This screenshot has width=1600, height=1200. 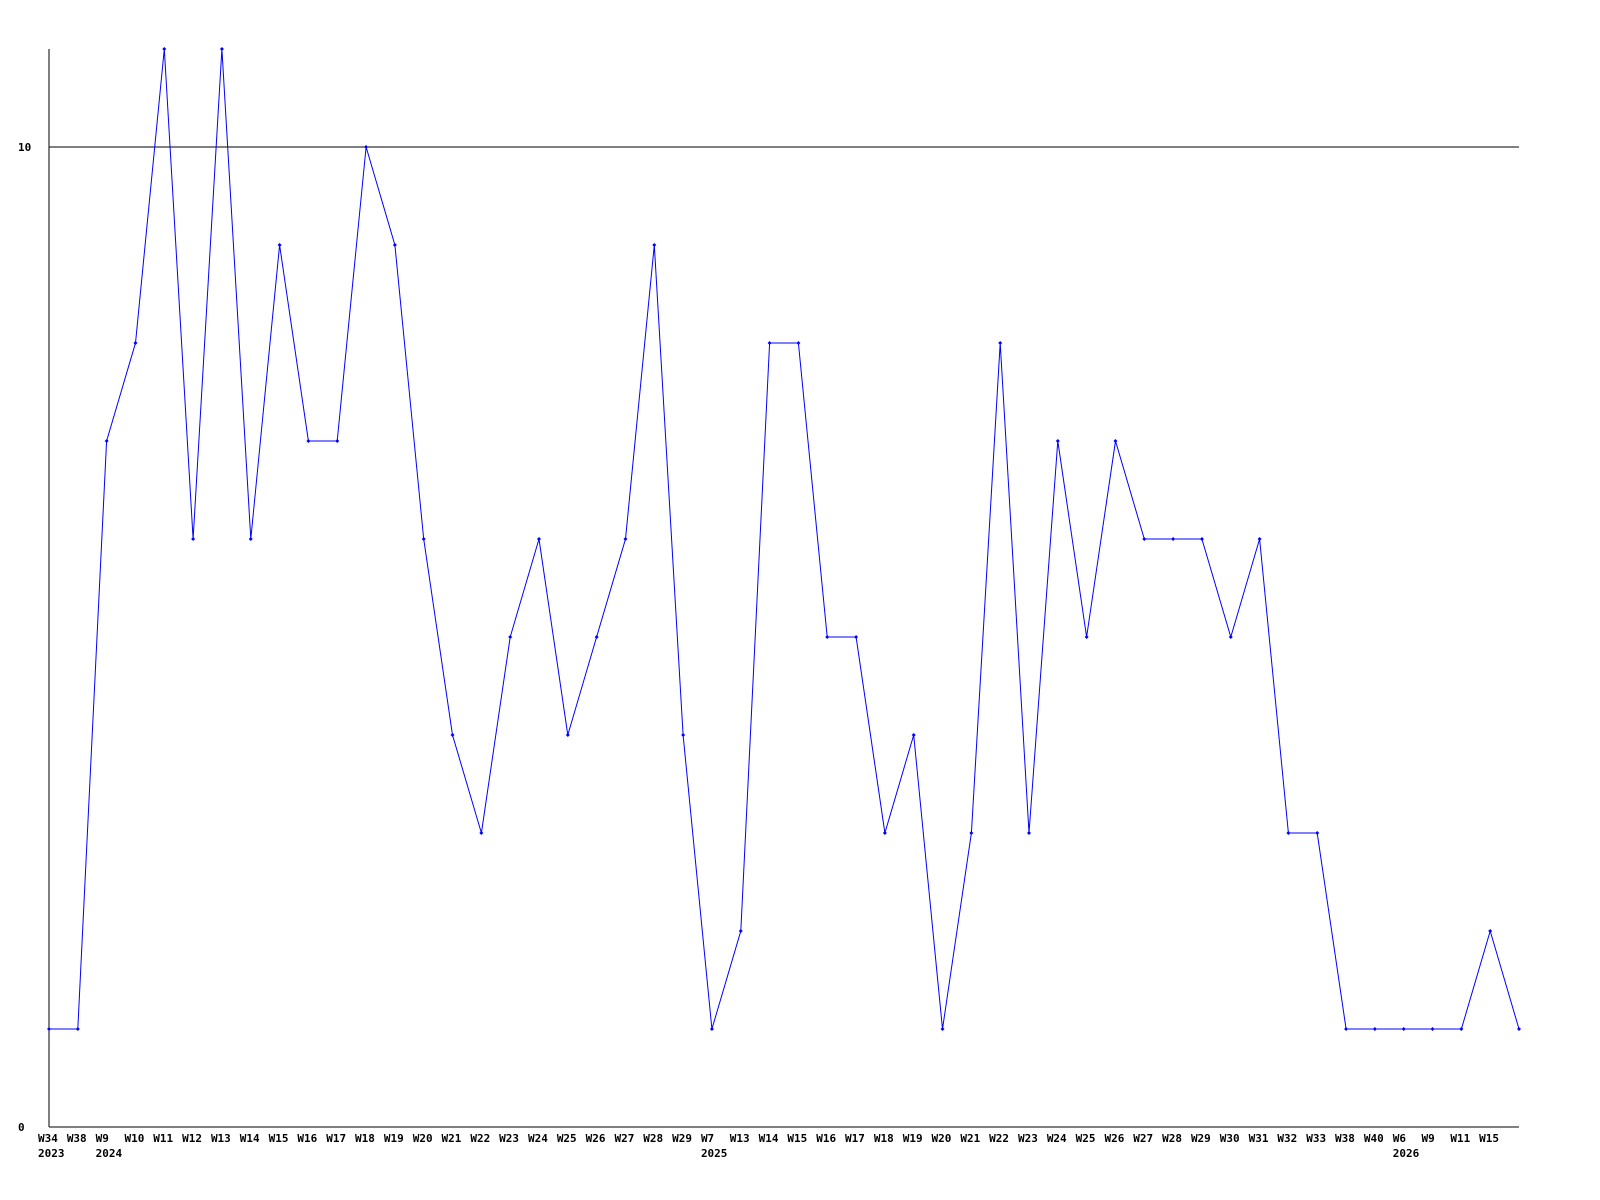 What do you see at coordinates (24, 147) in the screenshot?
I see `y-tick-label-10: 10` at bounding box center [24, 147].